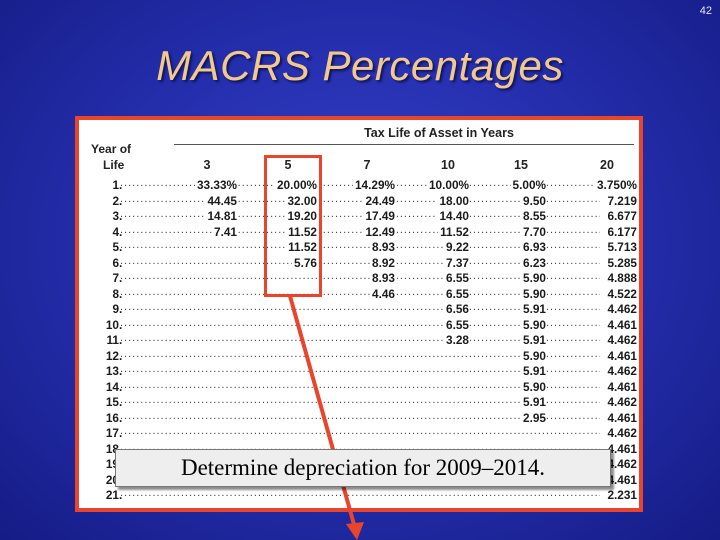 The image size is (720, 540). I want to click on row-year: 14, so click(112, 386).